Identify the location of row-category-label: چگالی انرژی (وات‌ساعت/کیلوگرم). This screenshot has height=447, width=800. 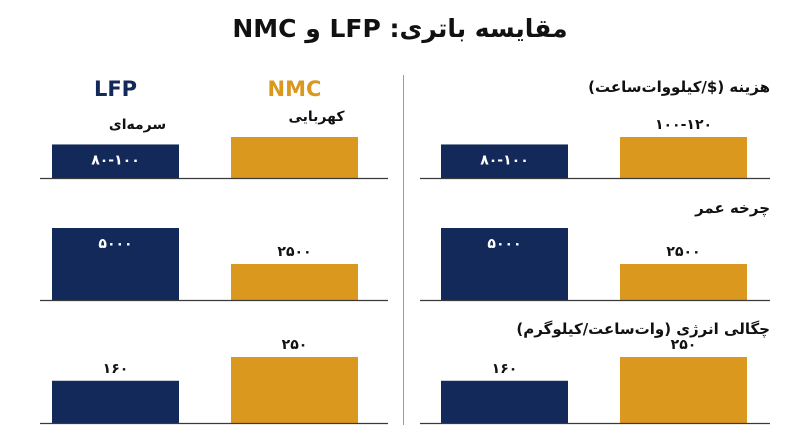
(643, 329).